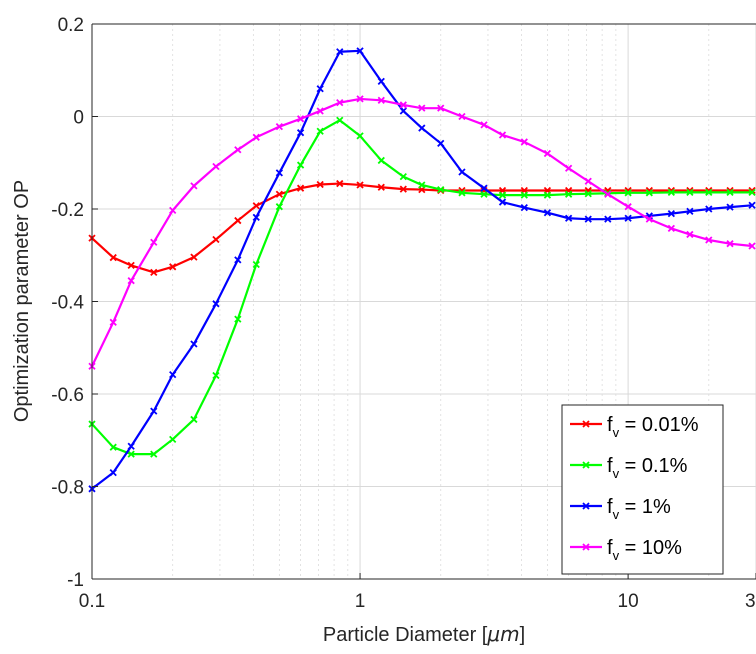 The height and width of the screenshot is (654, 756). I want to click on legend-label: fv = 0.01%, so click(653, 427).